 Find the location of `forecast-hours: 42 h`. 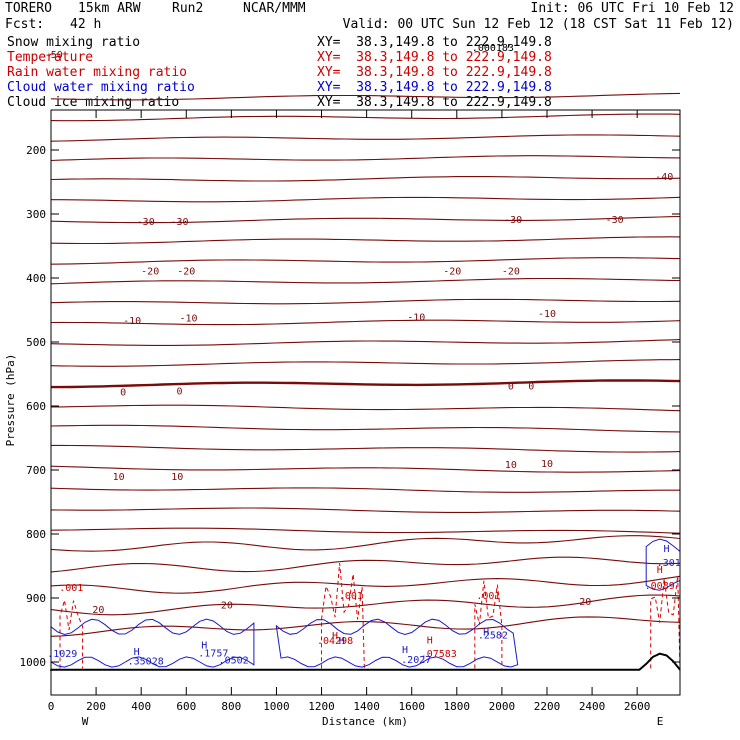

forecast-hours: 42 h is located at coordinates (86, 24).